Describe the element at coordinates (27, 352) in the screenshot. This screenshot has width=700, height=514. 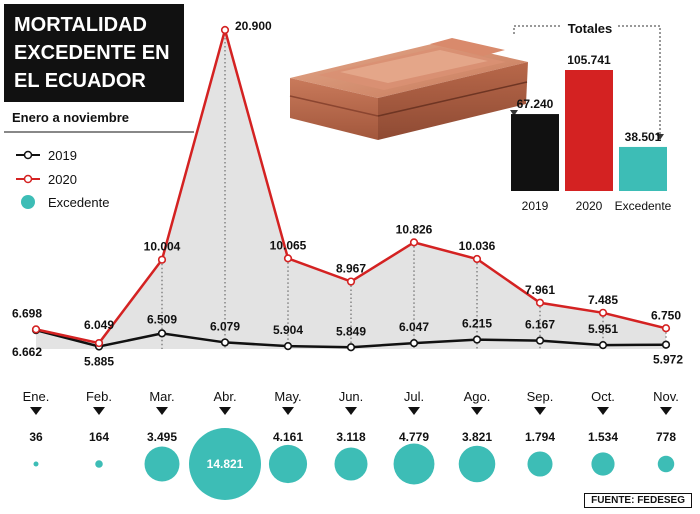
I see `value-label-2019: 6.662` at that location.